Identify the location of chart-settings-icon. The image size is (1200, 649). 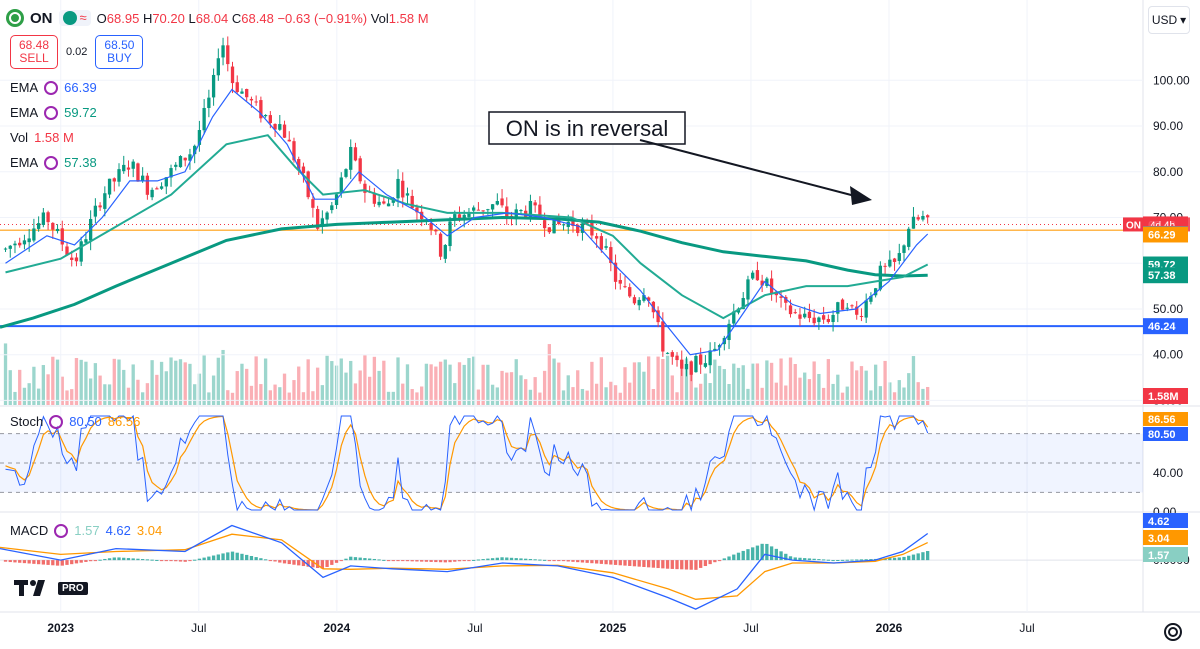
(1173, 632).